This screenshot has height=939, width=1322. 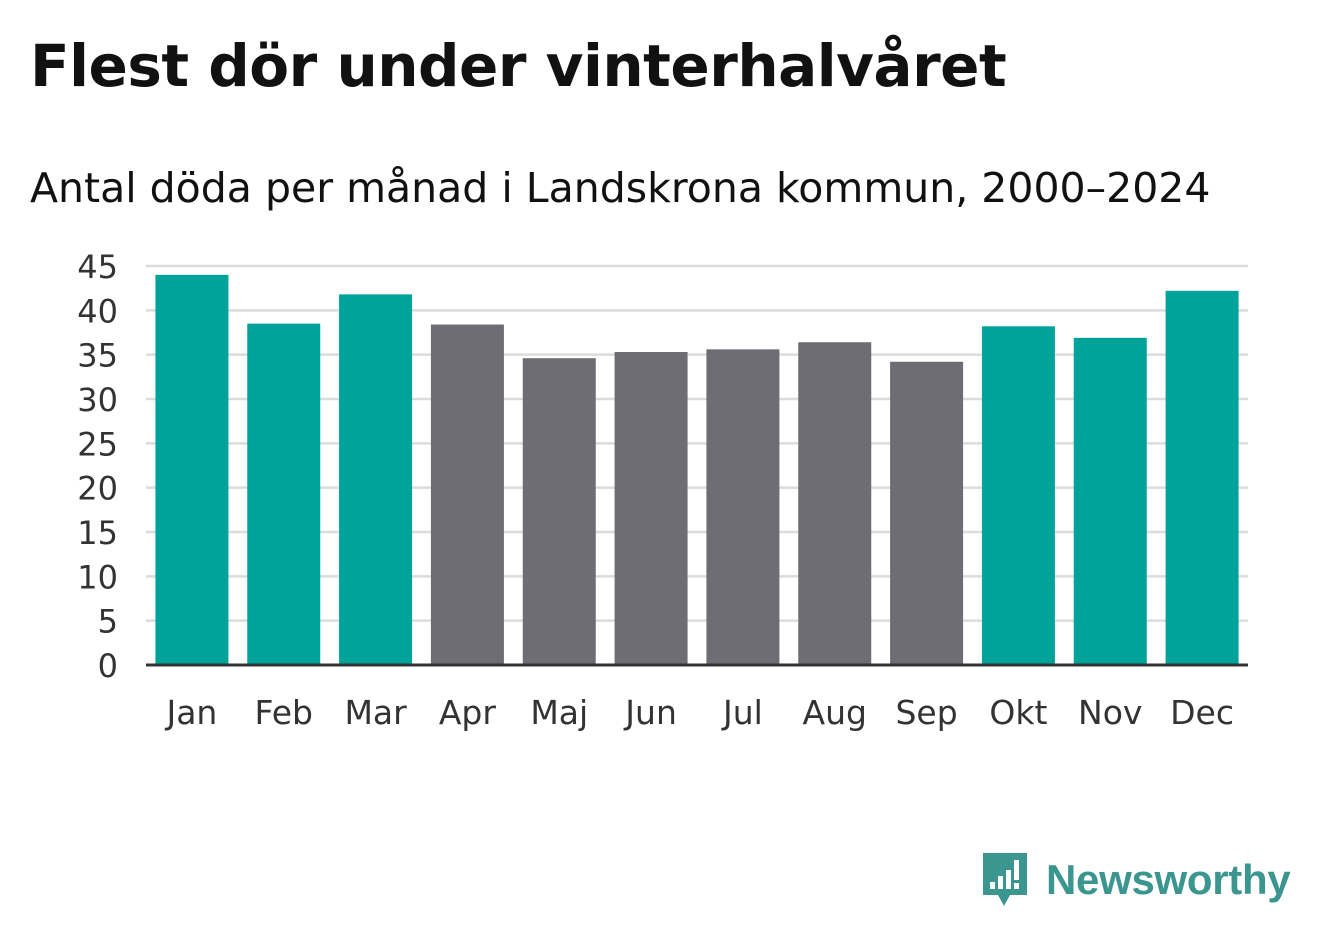 What do you see at coordinates (1202, 477) in the screenshot?
I see `bar-dec` at bounding box center [1202, 477].